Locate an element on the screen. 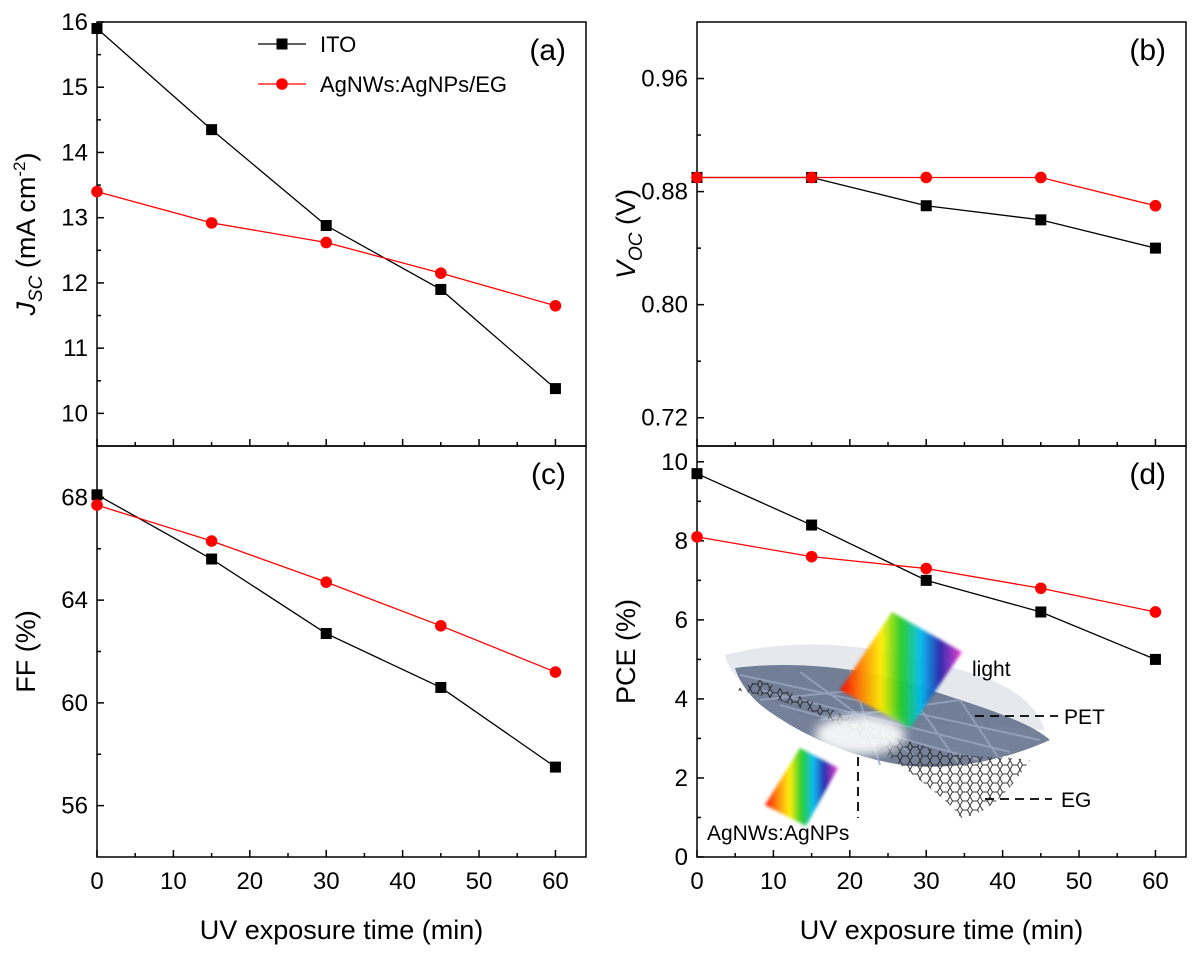 Image resolution: width=1197 pixels, height=954 pixels. panel-a-ytick-label: 16 is located at coordinates (74, 22).